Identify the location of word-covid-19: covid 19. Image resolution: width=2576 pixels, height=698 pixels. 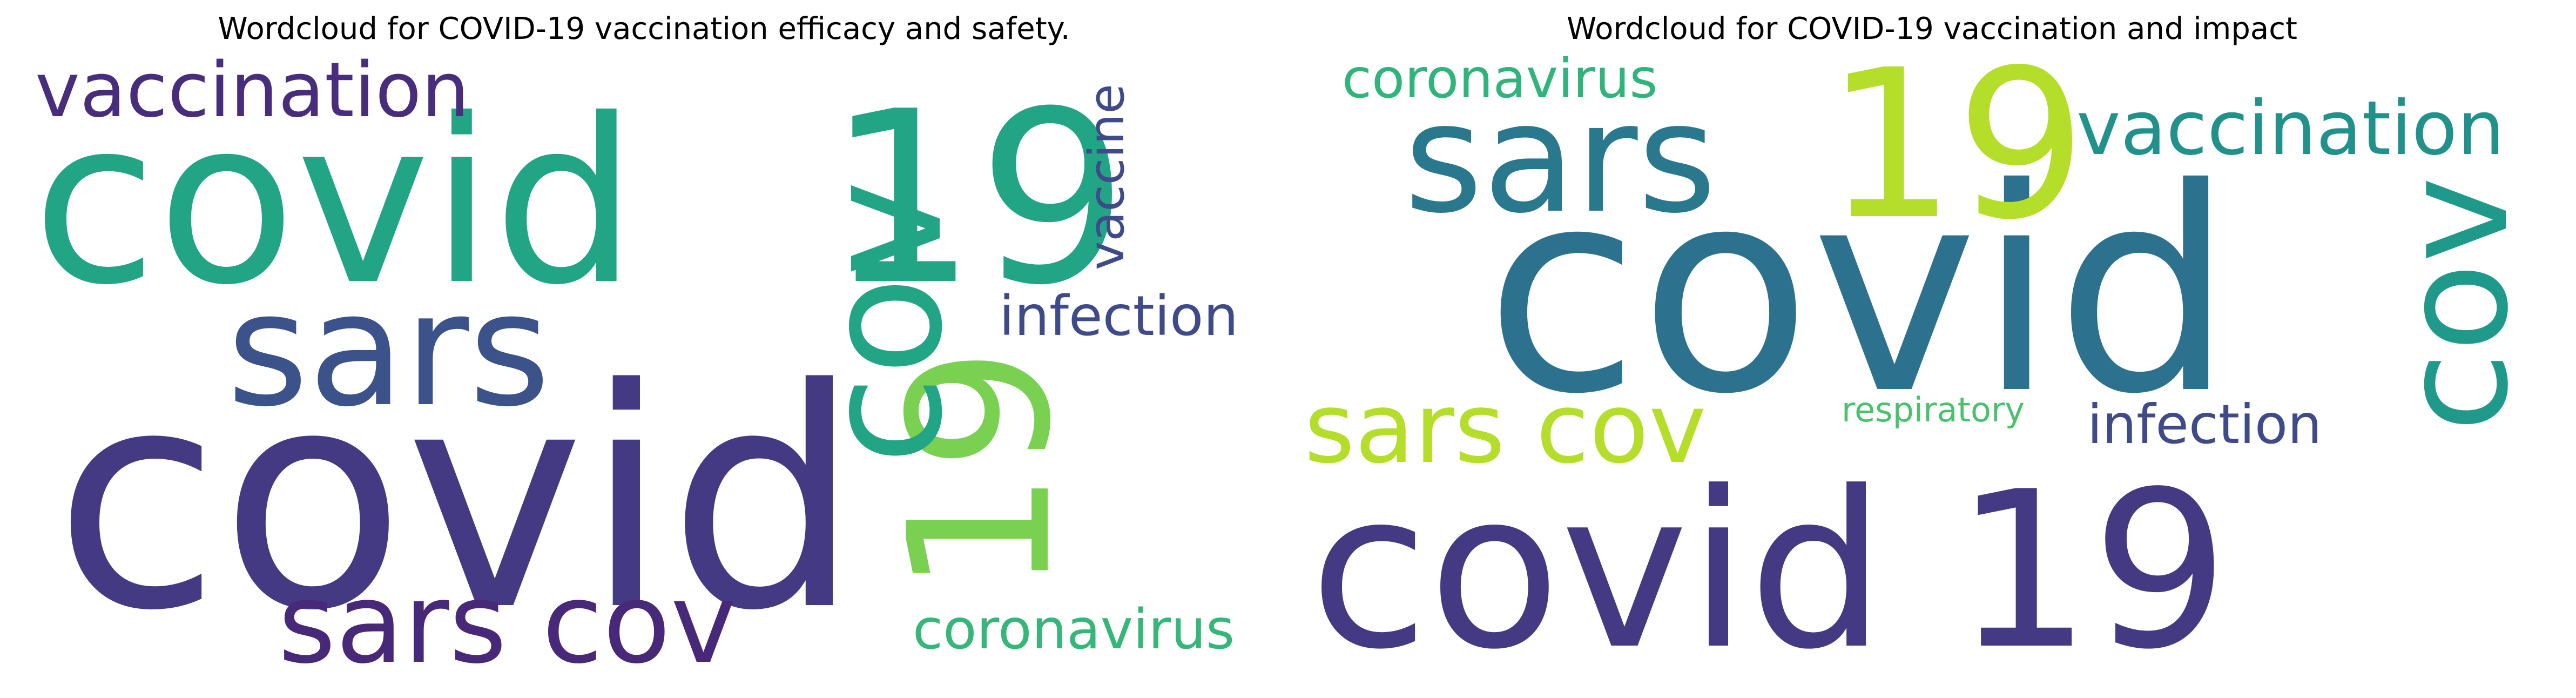
(1769, 572).